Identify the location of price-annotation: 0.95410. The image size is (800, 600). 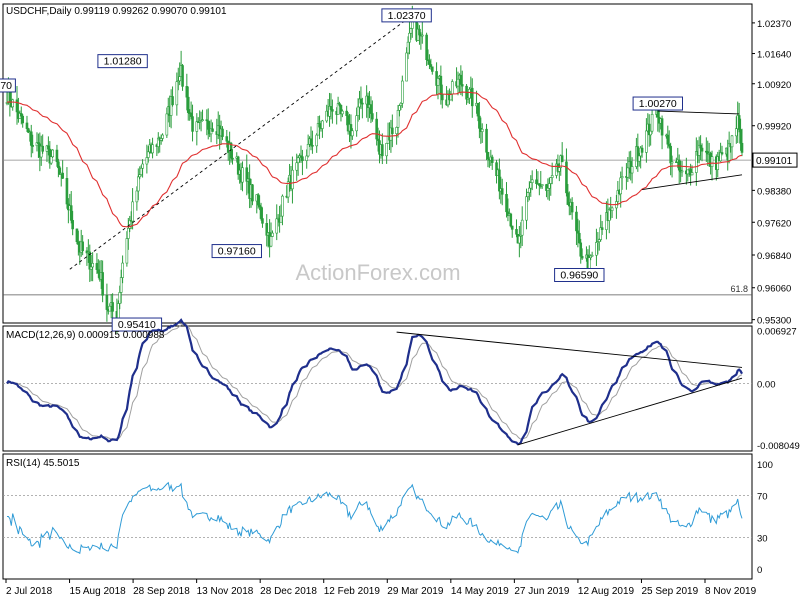
(137, 324).